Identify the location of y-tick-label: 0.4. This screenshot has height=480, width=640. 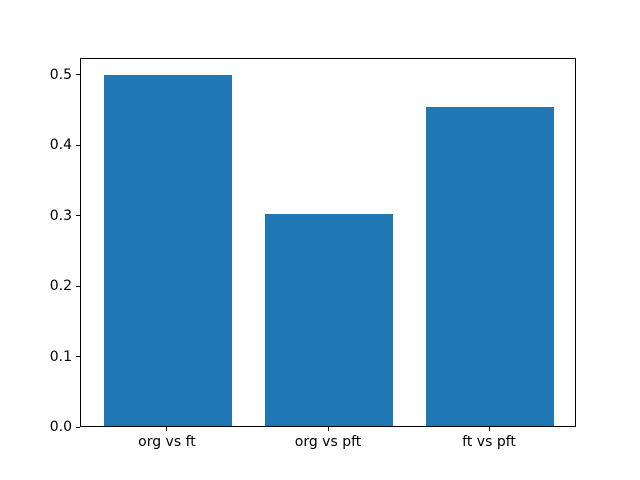
(60, 145).